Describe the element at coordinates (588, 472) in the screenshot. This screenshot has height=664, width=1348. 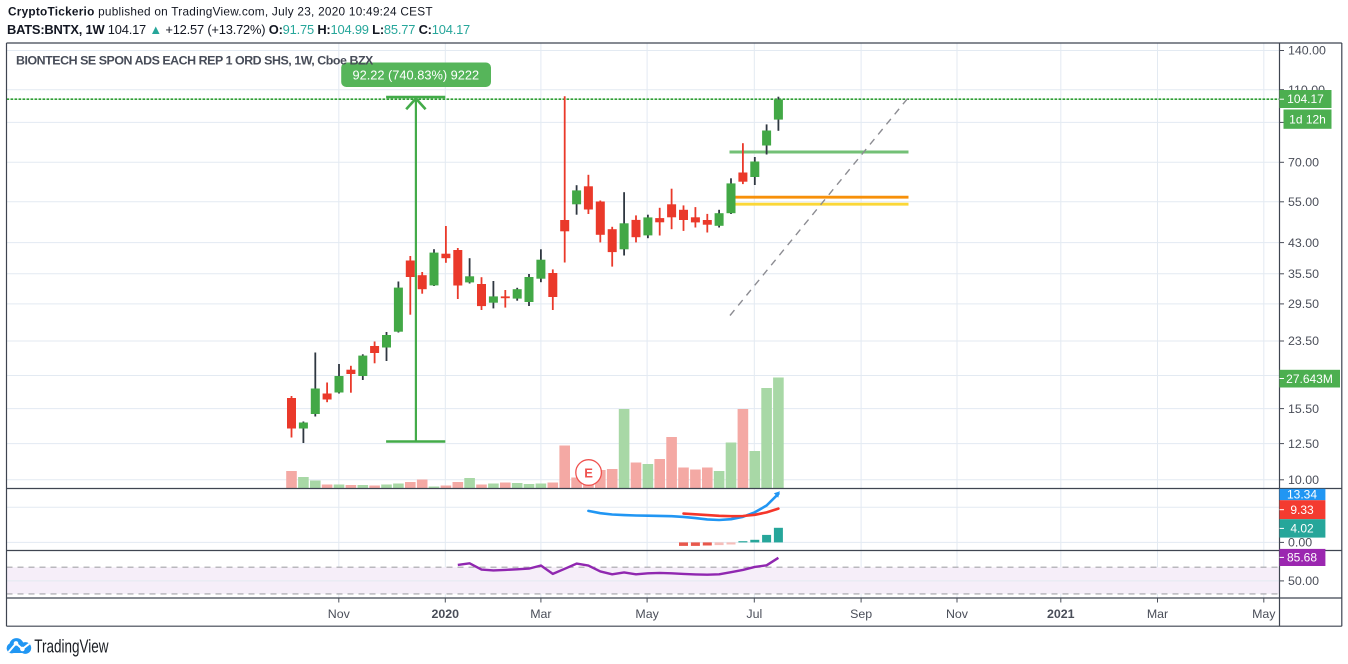
I see `svg-text: E` at that location.